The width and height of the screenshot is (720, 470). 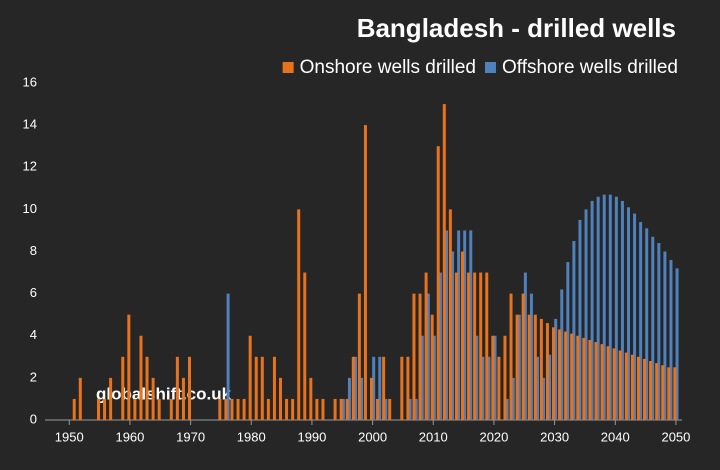 I want to click on y-tick-label: 12, so click(x=30, y=166).